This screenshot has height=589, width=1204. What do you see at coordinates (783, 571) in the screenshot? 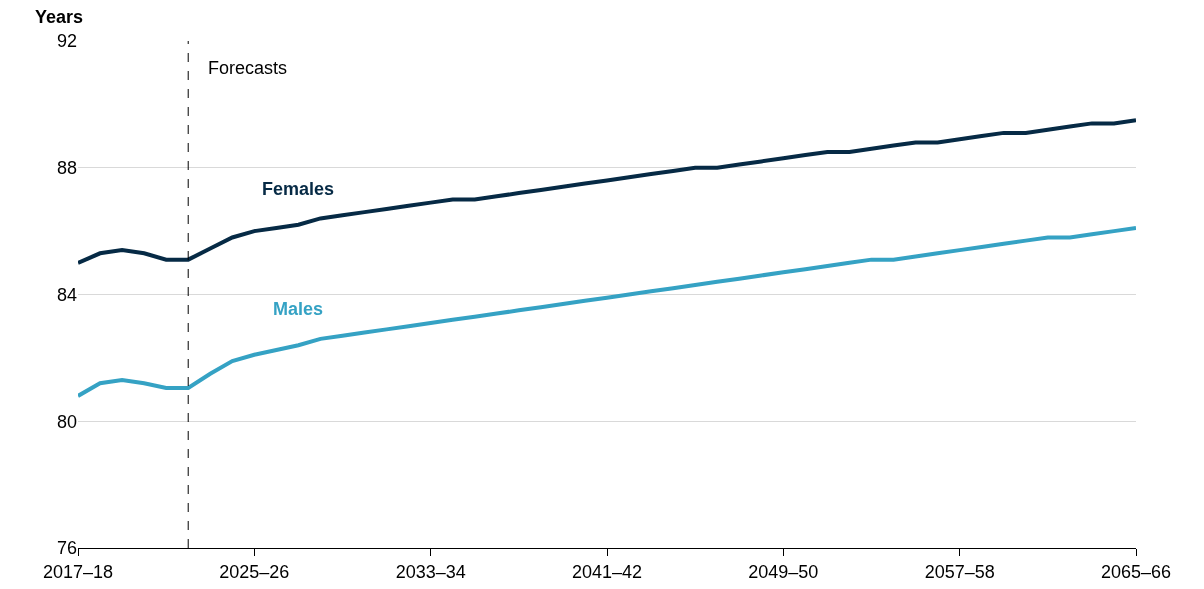
I see `x-tick-label: 2049–50` at bounding box center [783, 571].